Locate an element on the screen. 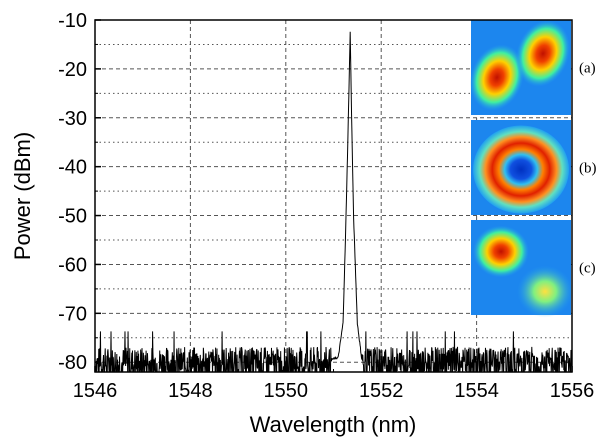 This screenshot has width=603, height=441. x-tick-label: 1548 is located at coordinates (190, 391).